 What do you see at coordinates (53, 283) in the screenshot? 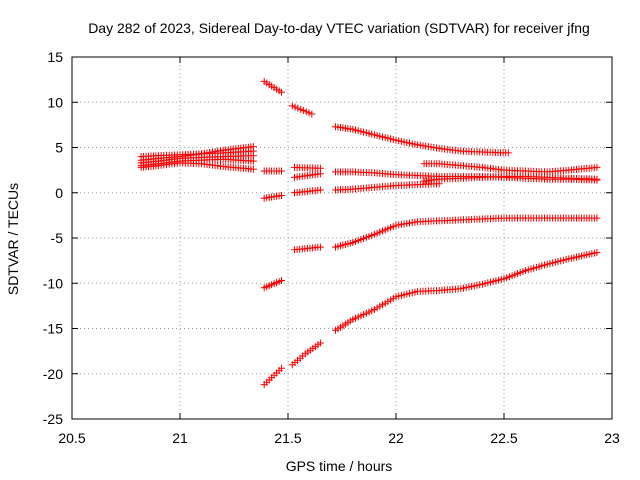
I see `y-tick-label: -10` at bounding box center [53, 283].